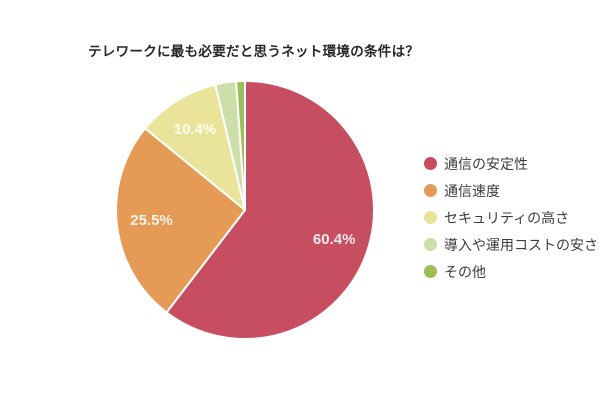 The width and height of the screenshot is (600, 400). What do you see at coordinates (195, 129) in the screenshot?
I see `pie-slice-label-2: 10.4%` at bounding box center [195, 129].